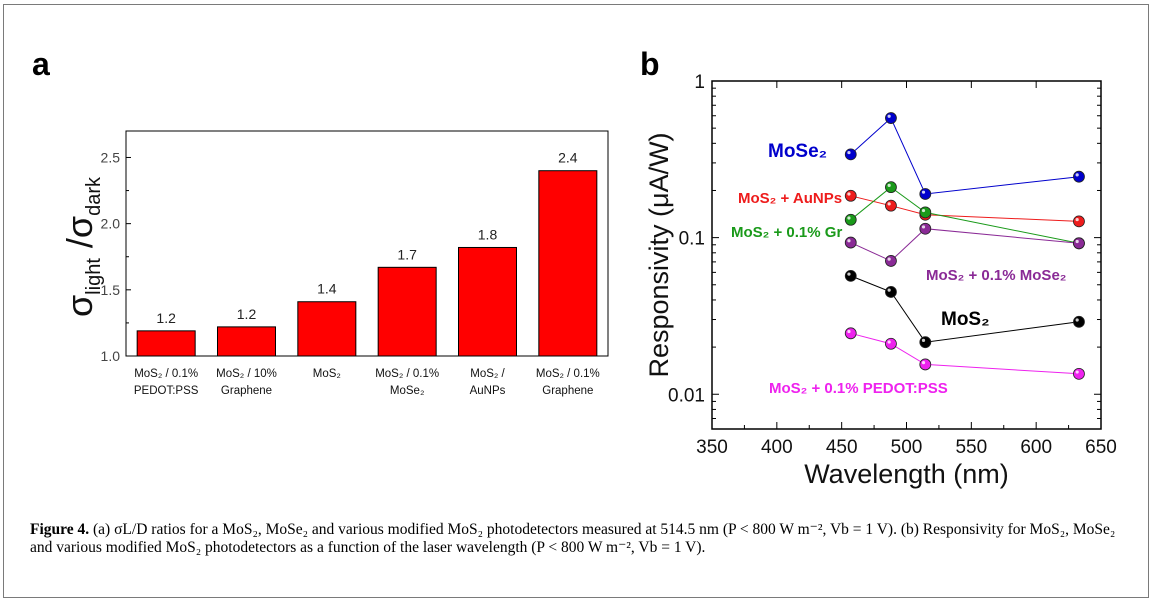  What do you see at coordinates (246, 374) in the screenshot?
I see `panel-a-category-label-1: MoS₂ / 10%` at bounding box center [246, 374].